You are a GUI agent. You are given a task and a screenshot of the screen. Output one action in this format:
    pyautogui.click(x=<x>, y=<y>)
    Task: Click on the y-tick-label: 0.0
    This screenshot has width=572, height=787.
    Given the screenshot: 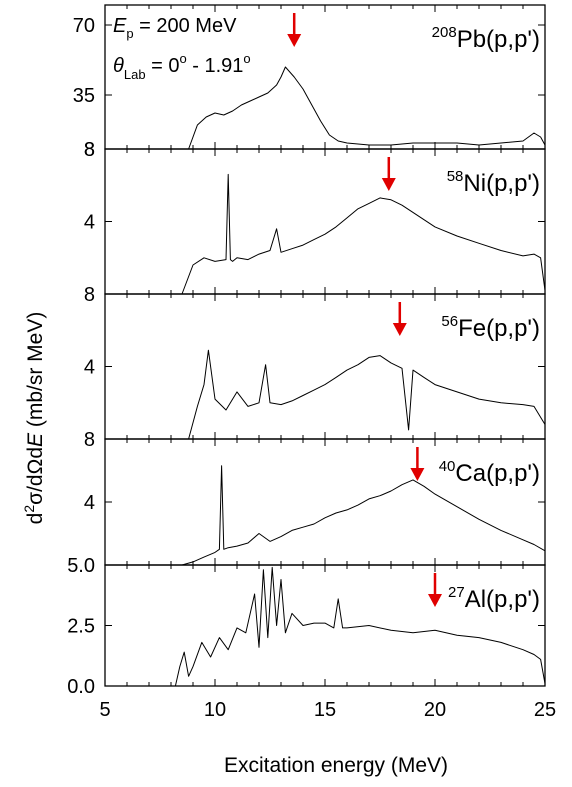 What is the action you would take?
    pyautogui.click(x=81, y=687)
    